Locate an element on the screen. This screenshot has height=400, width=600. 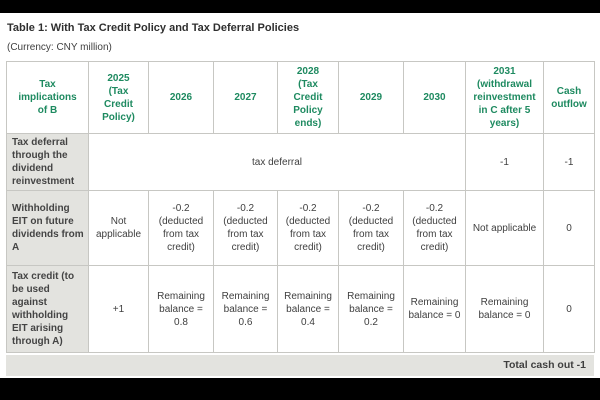
cell-taxcredit-cashflow: 0 is located at coordinates (569, 309).